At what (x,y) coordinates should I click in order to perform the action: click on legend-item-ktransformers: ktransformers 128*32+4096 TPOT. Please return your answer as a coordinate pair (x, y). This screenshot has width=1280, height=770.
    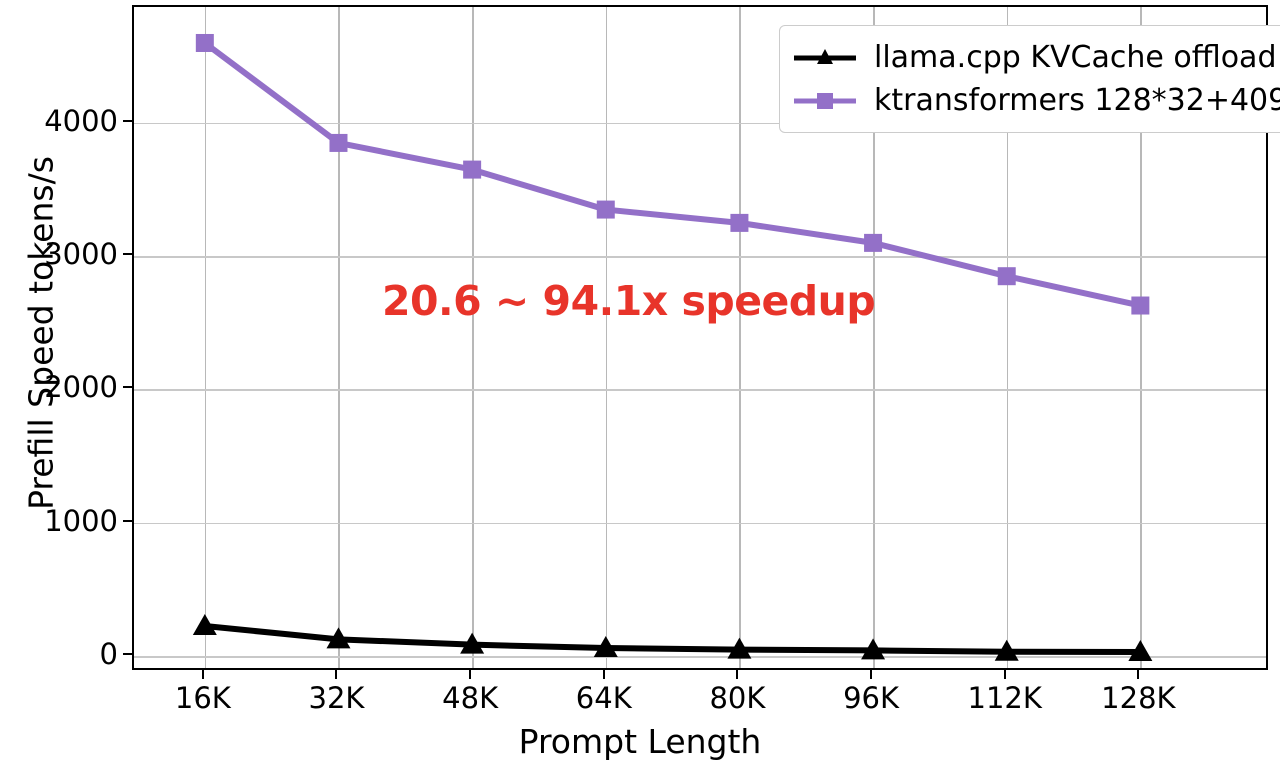
    Looking at the image, I should click on (1036, 100).